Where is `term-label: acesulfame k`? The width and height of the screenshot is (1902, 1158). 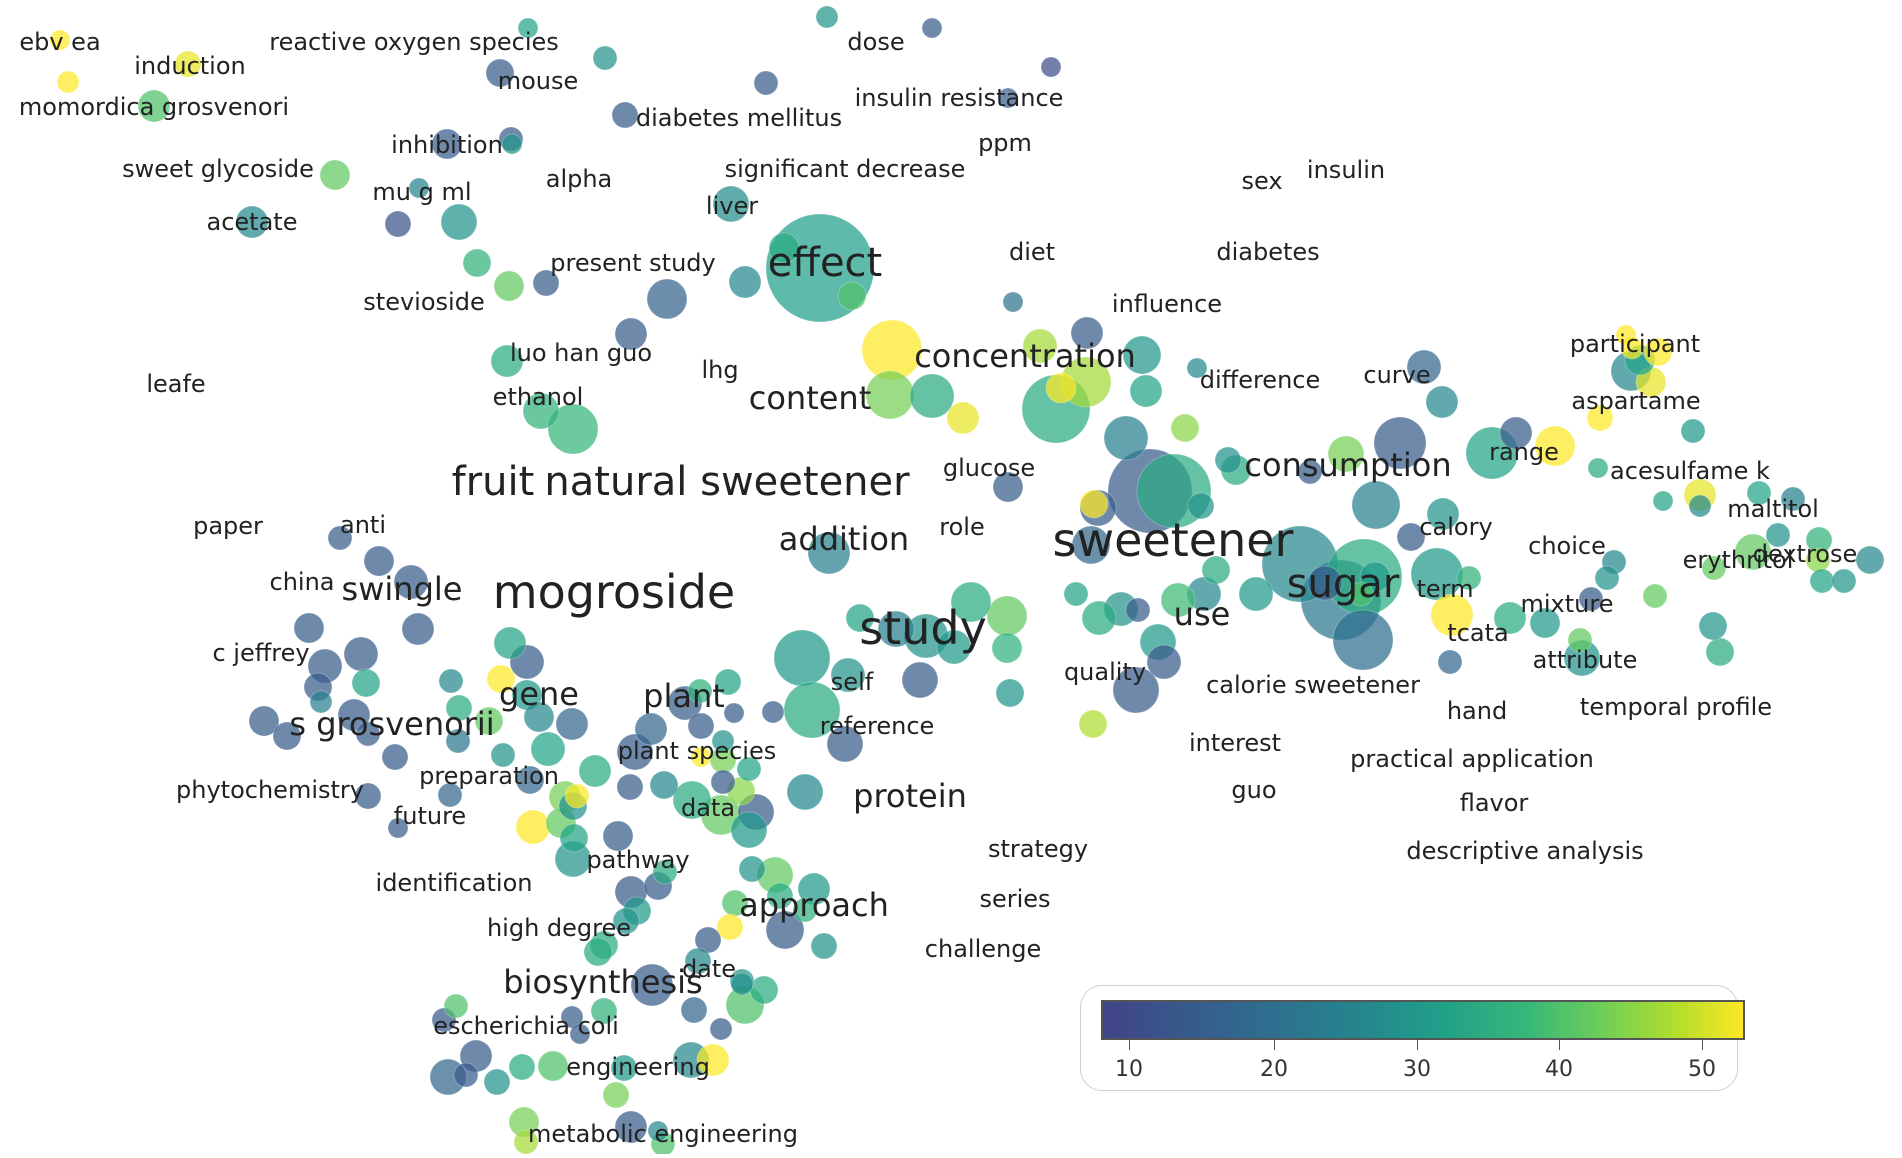 term-label: acesulfame k is located at coordinates (1690, 471).